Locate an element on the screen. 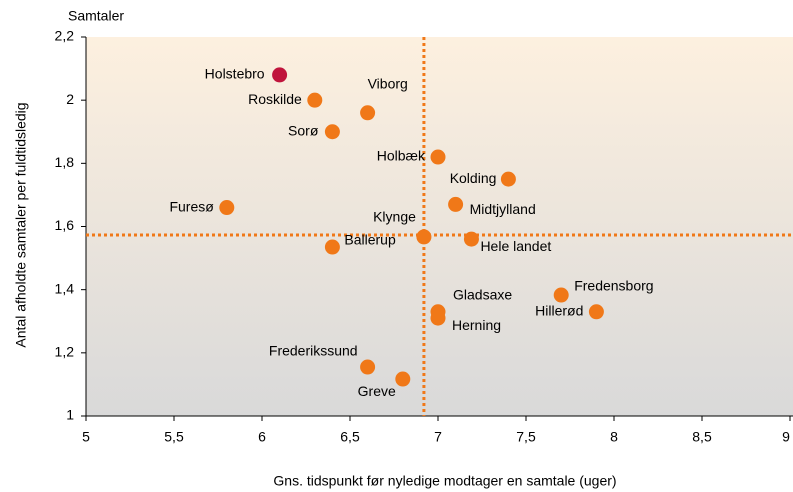 The image size is (793, 492). y-tick-label: 2,2 is located at coordinates (65, 36).